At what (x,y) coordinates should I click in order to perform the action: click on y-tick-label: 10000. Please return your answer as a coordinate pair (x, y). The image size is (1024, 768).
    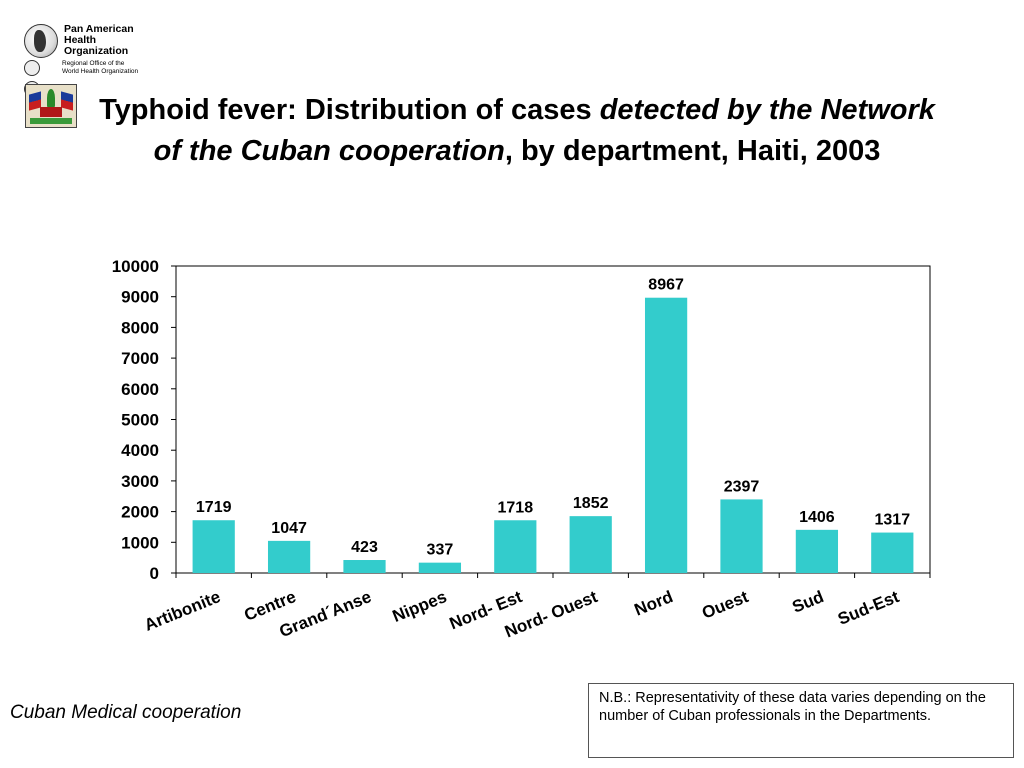
    Looking at the image, I should click on (135, 266).